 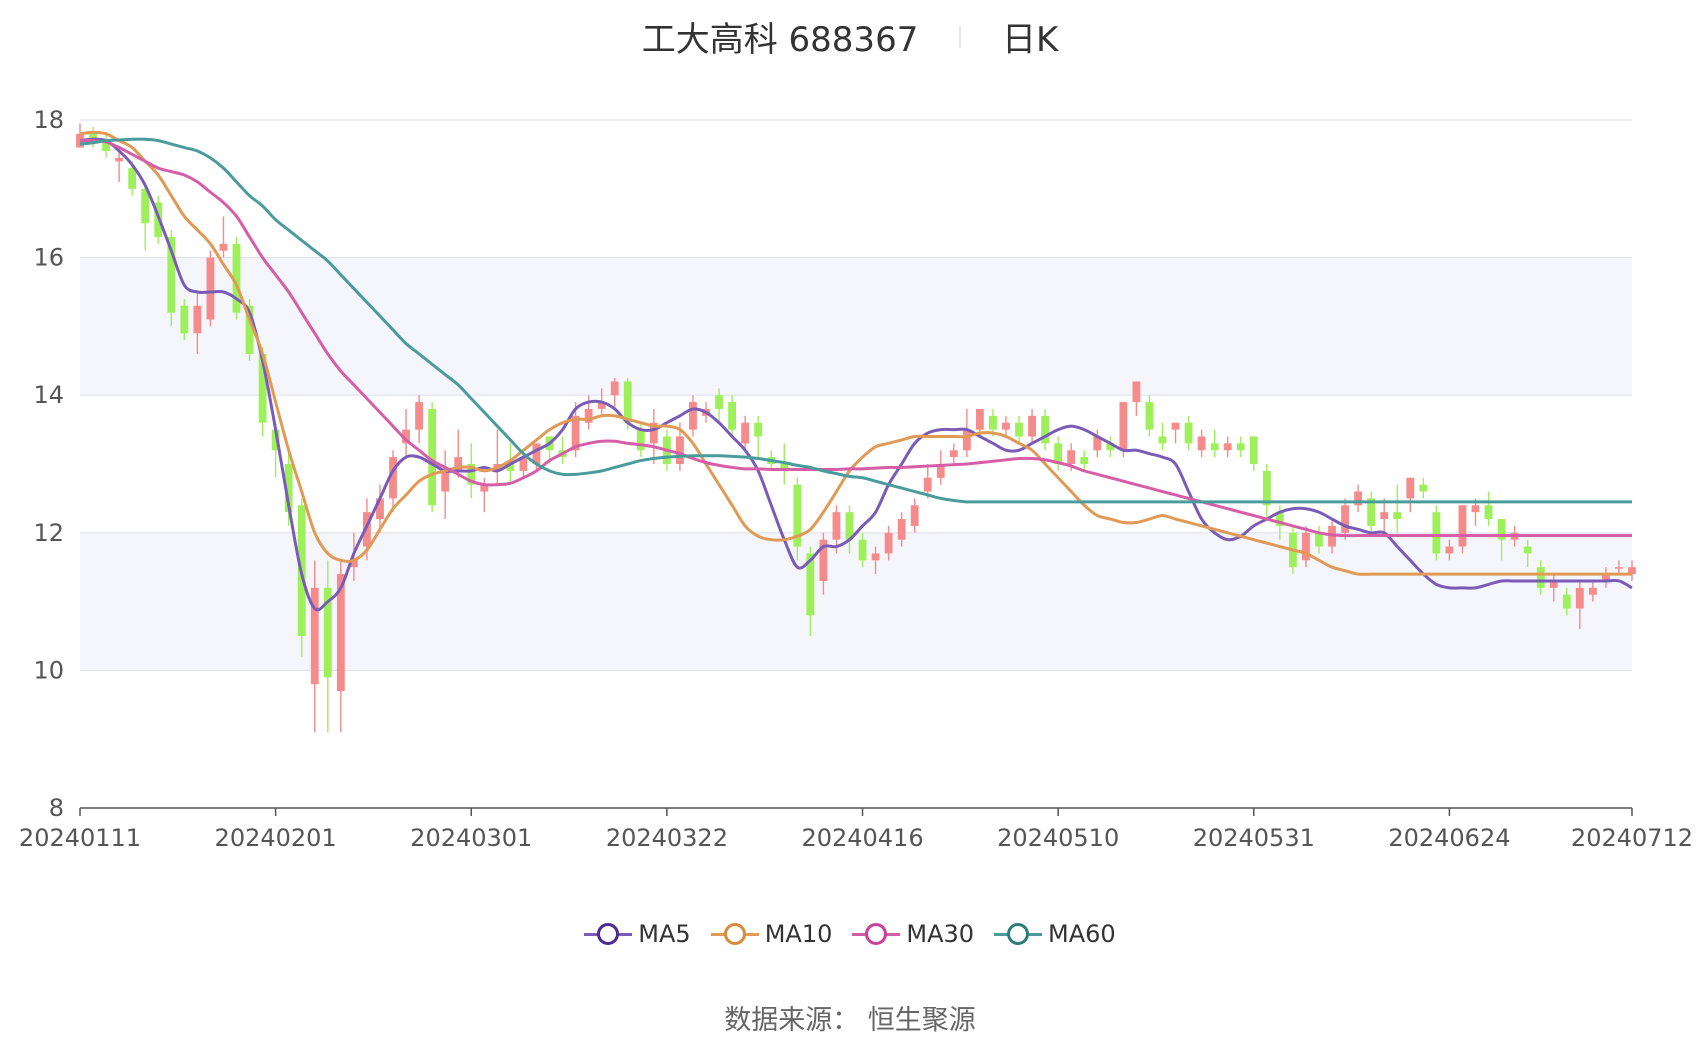 I want to click on legend-label: MA10, so click(x=798, y=934).